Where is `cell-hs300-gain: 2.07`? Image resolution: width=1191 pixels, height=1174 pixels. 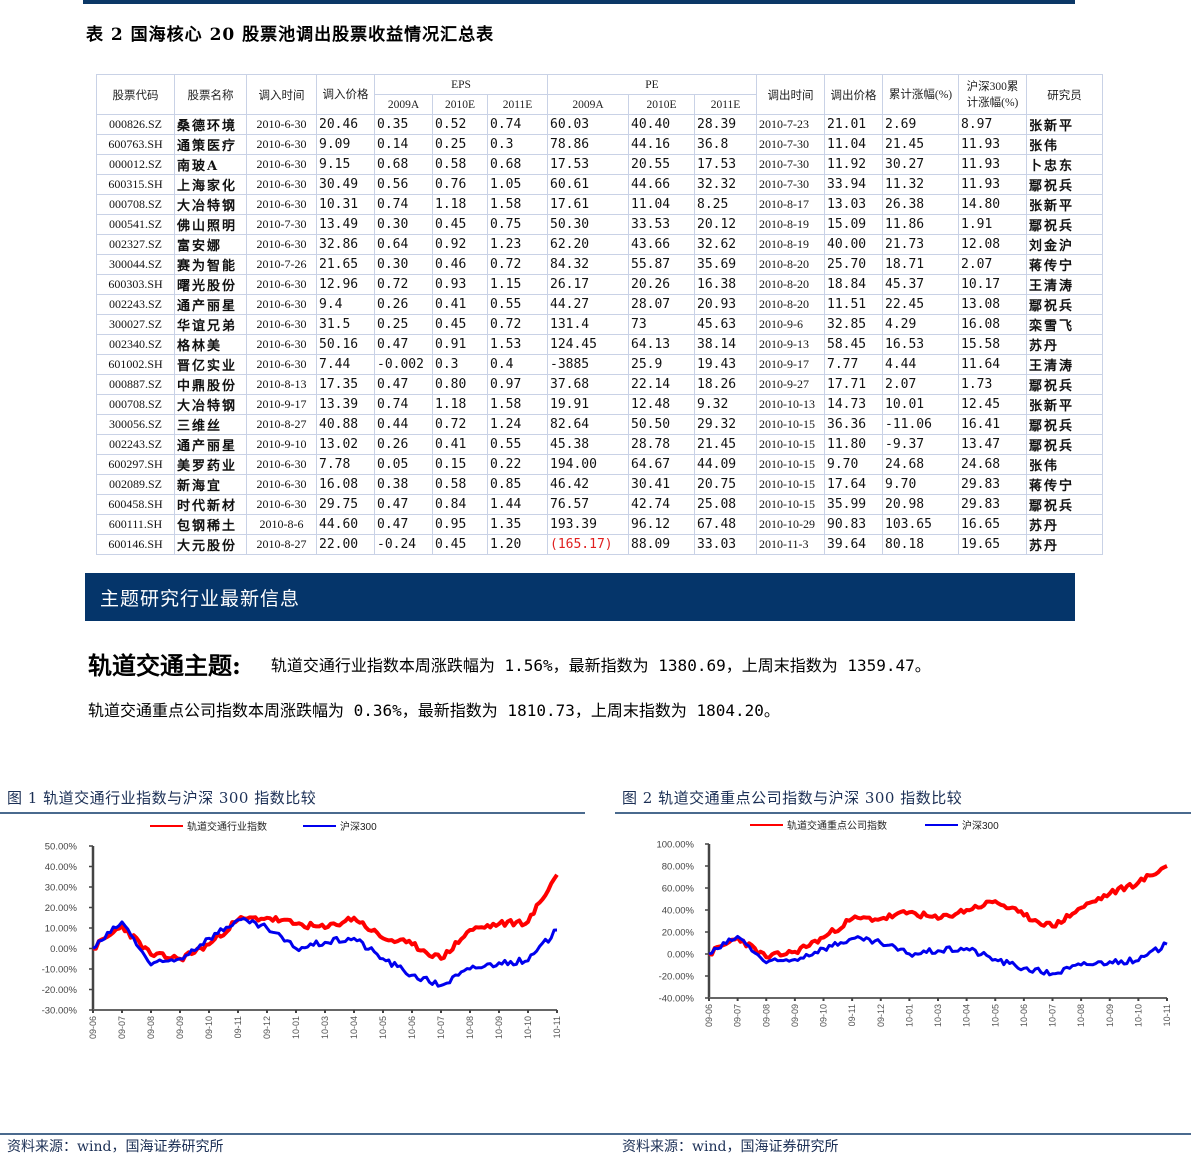 cell-hs300-gain: 2.07 is located at coordinates (992, 264).